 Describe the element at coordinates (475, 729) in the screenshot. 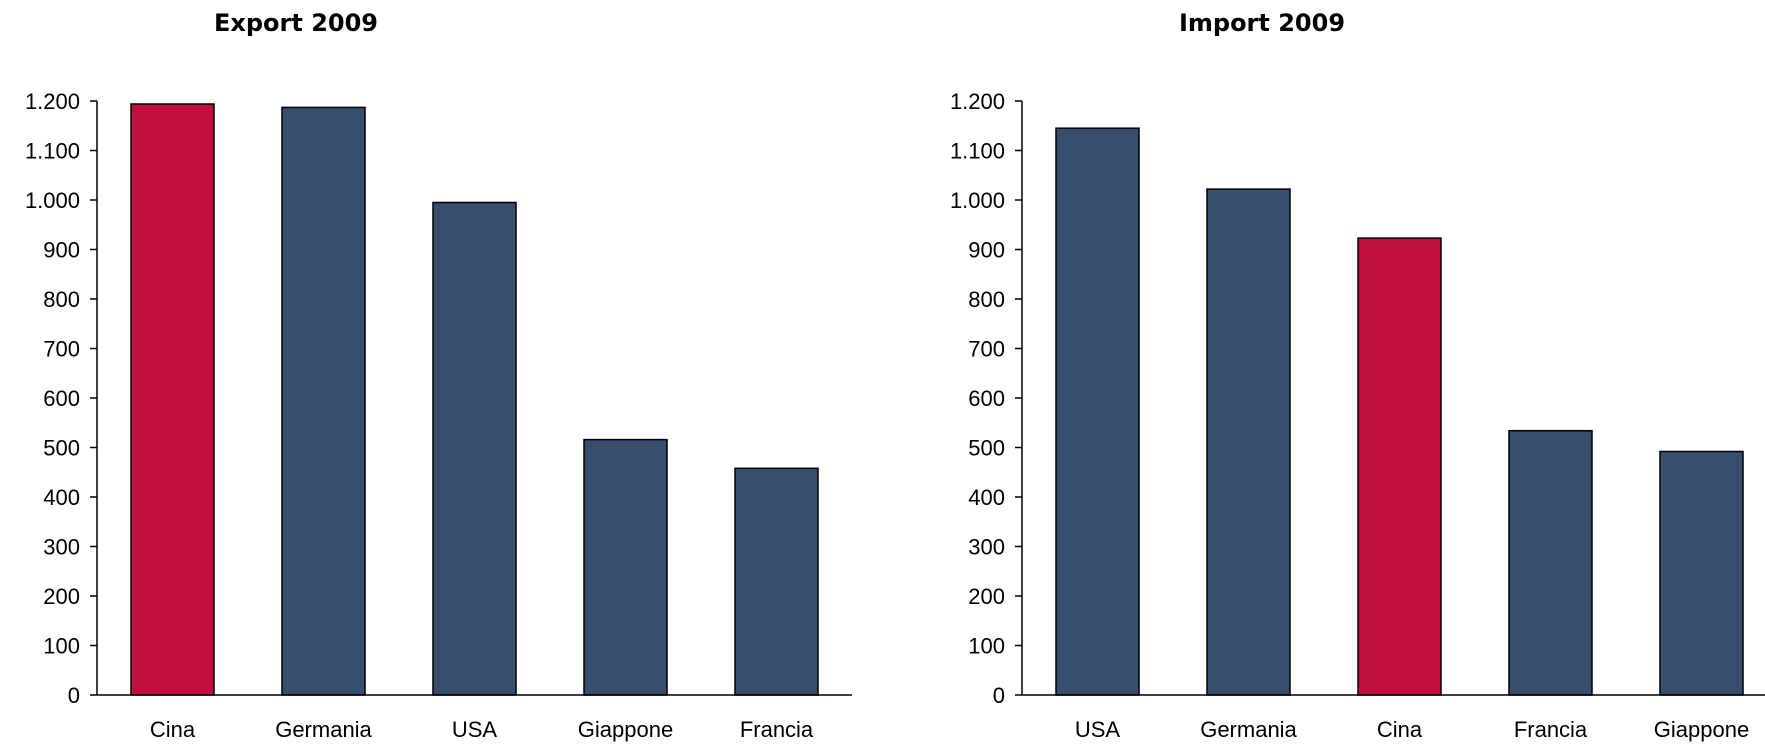

I see `export-category-label: USA` at that location.